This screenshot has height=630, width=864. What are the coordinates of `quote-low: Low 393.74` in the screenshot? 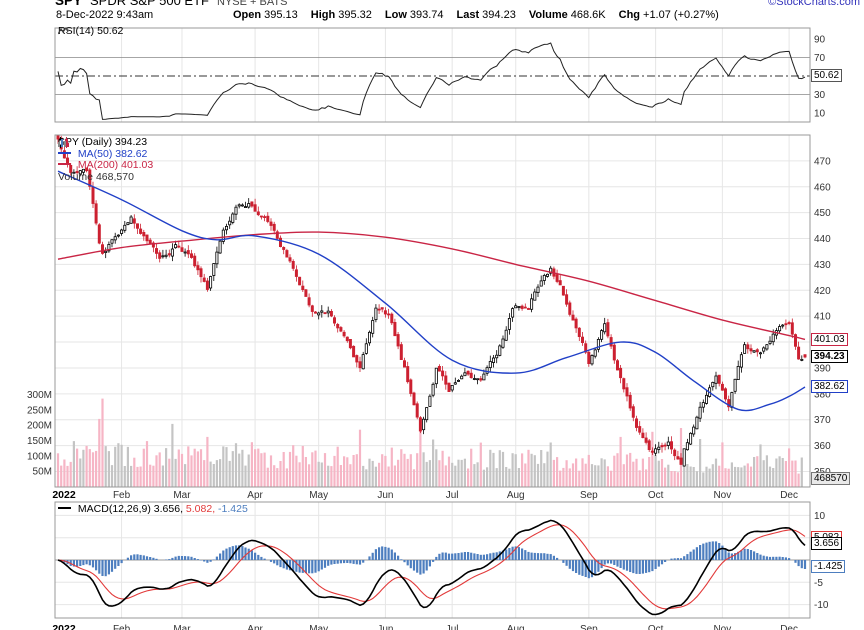 It's located at (414, 15).